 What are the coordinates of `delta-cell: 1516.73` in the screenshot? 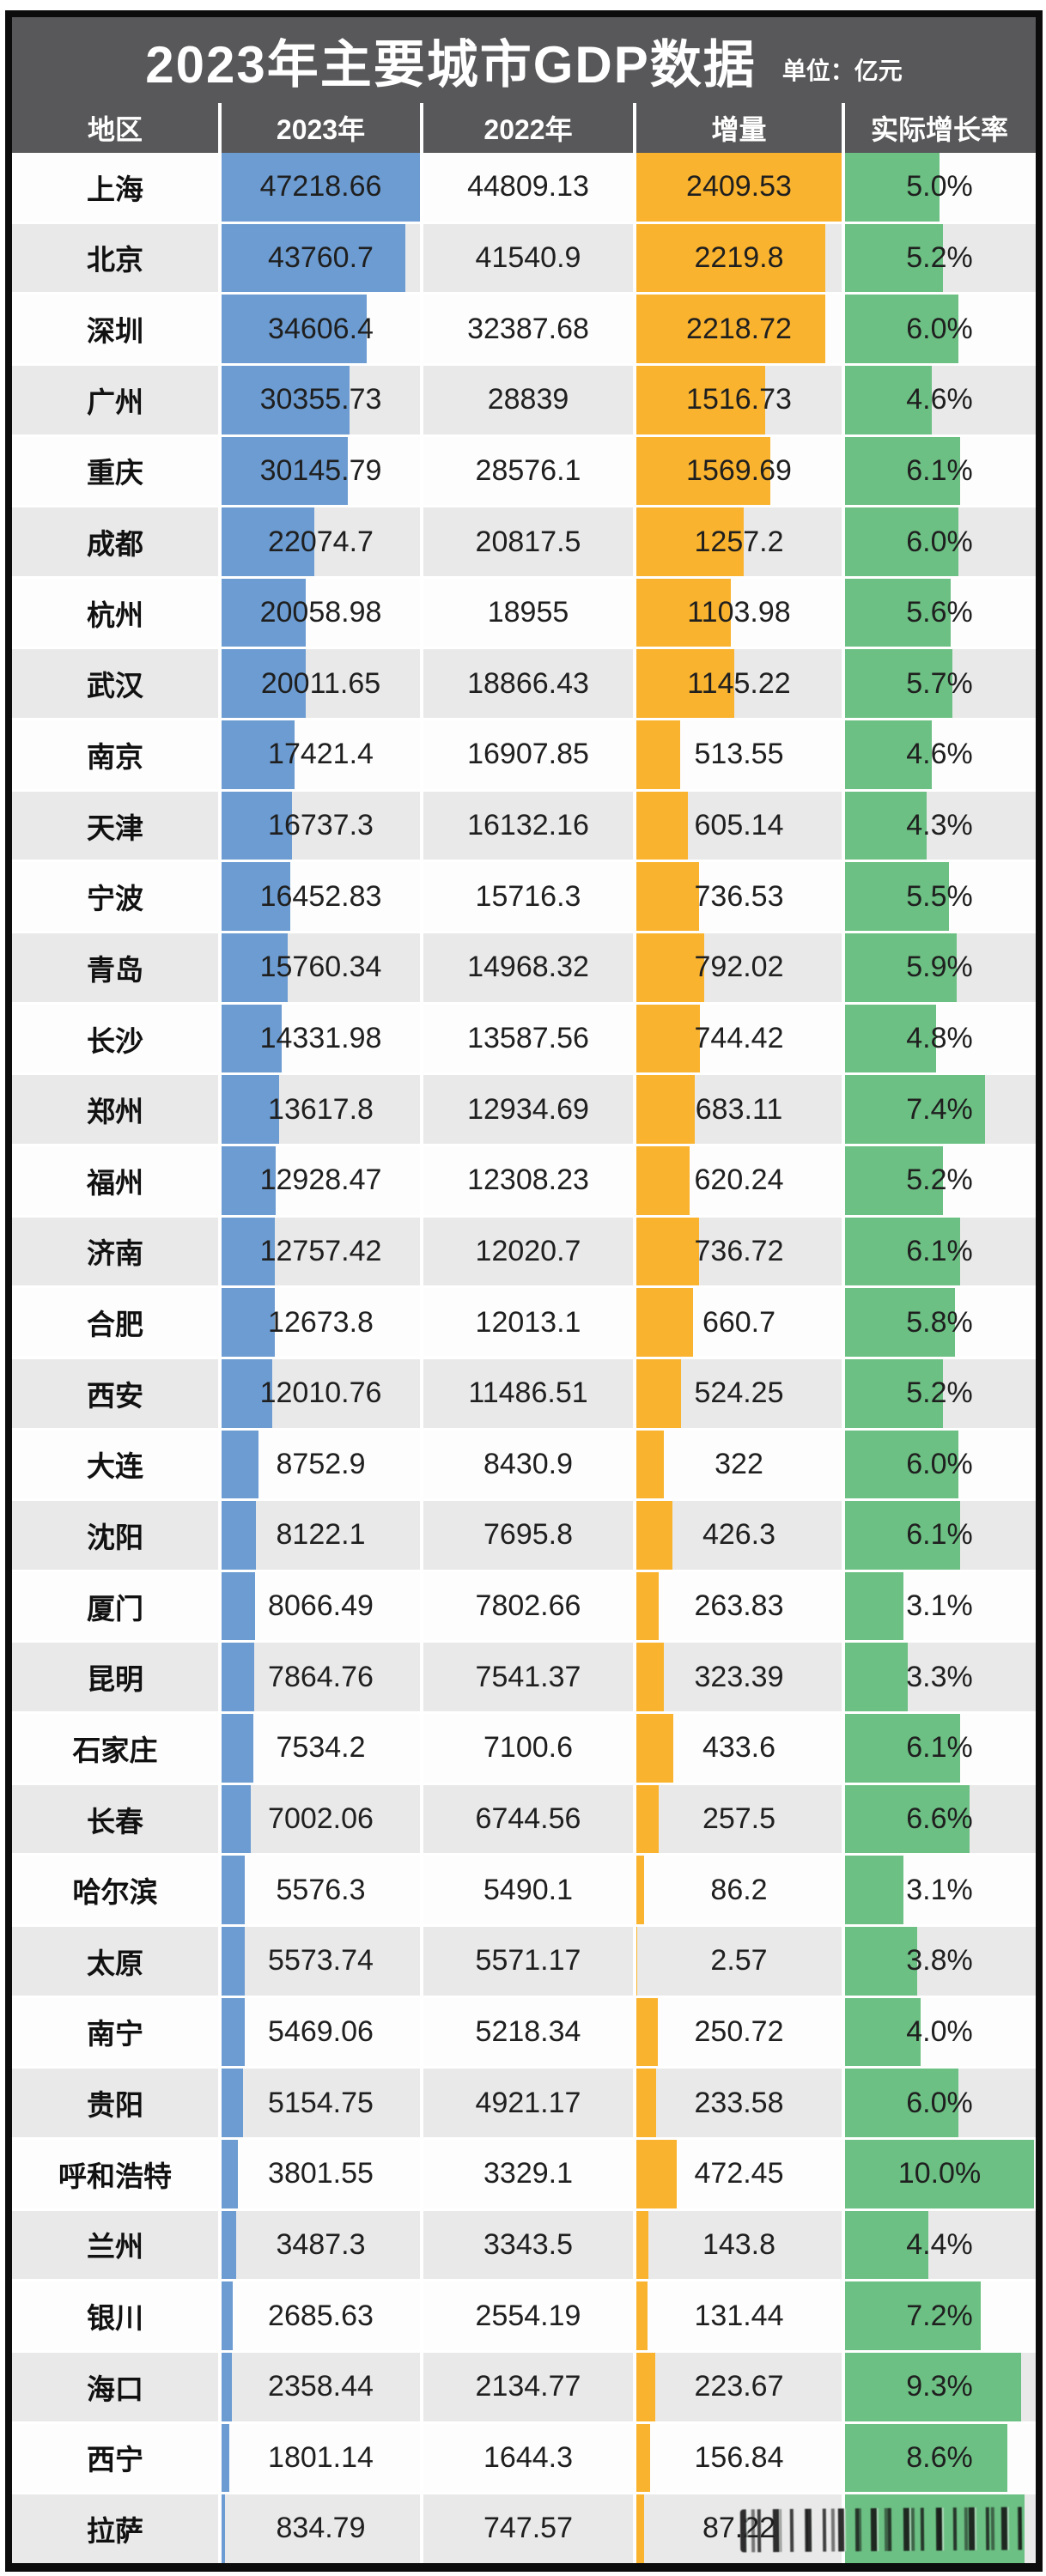 It's located at (737, 399).